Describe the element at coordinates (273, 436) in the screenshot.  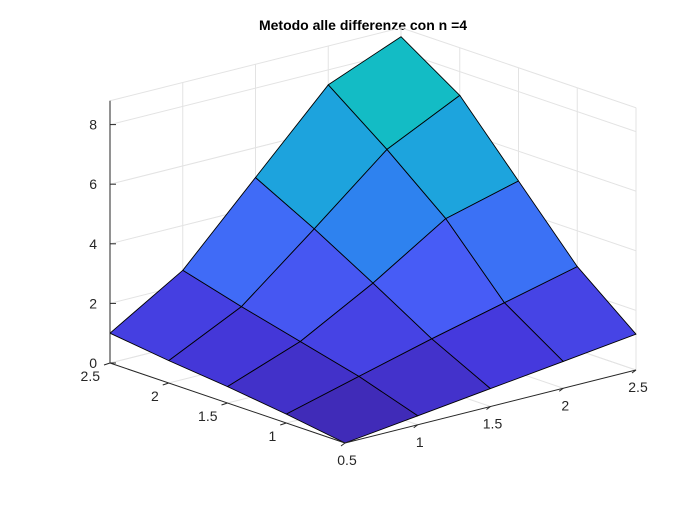
I see `y-tick-label: 1` at that location.